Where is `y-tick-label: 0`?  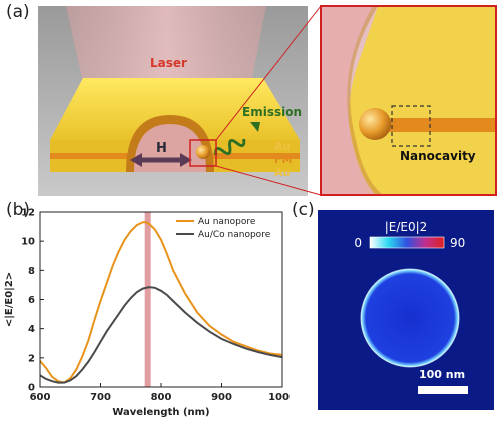
y-tick-label: 0 is located at coordinates (31, 388).